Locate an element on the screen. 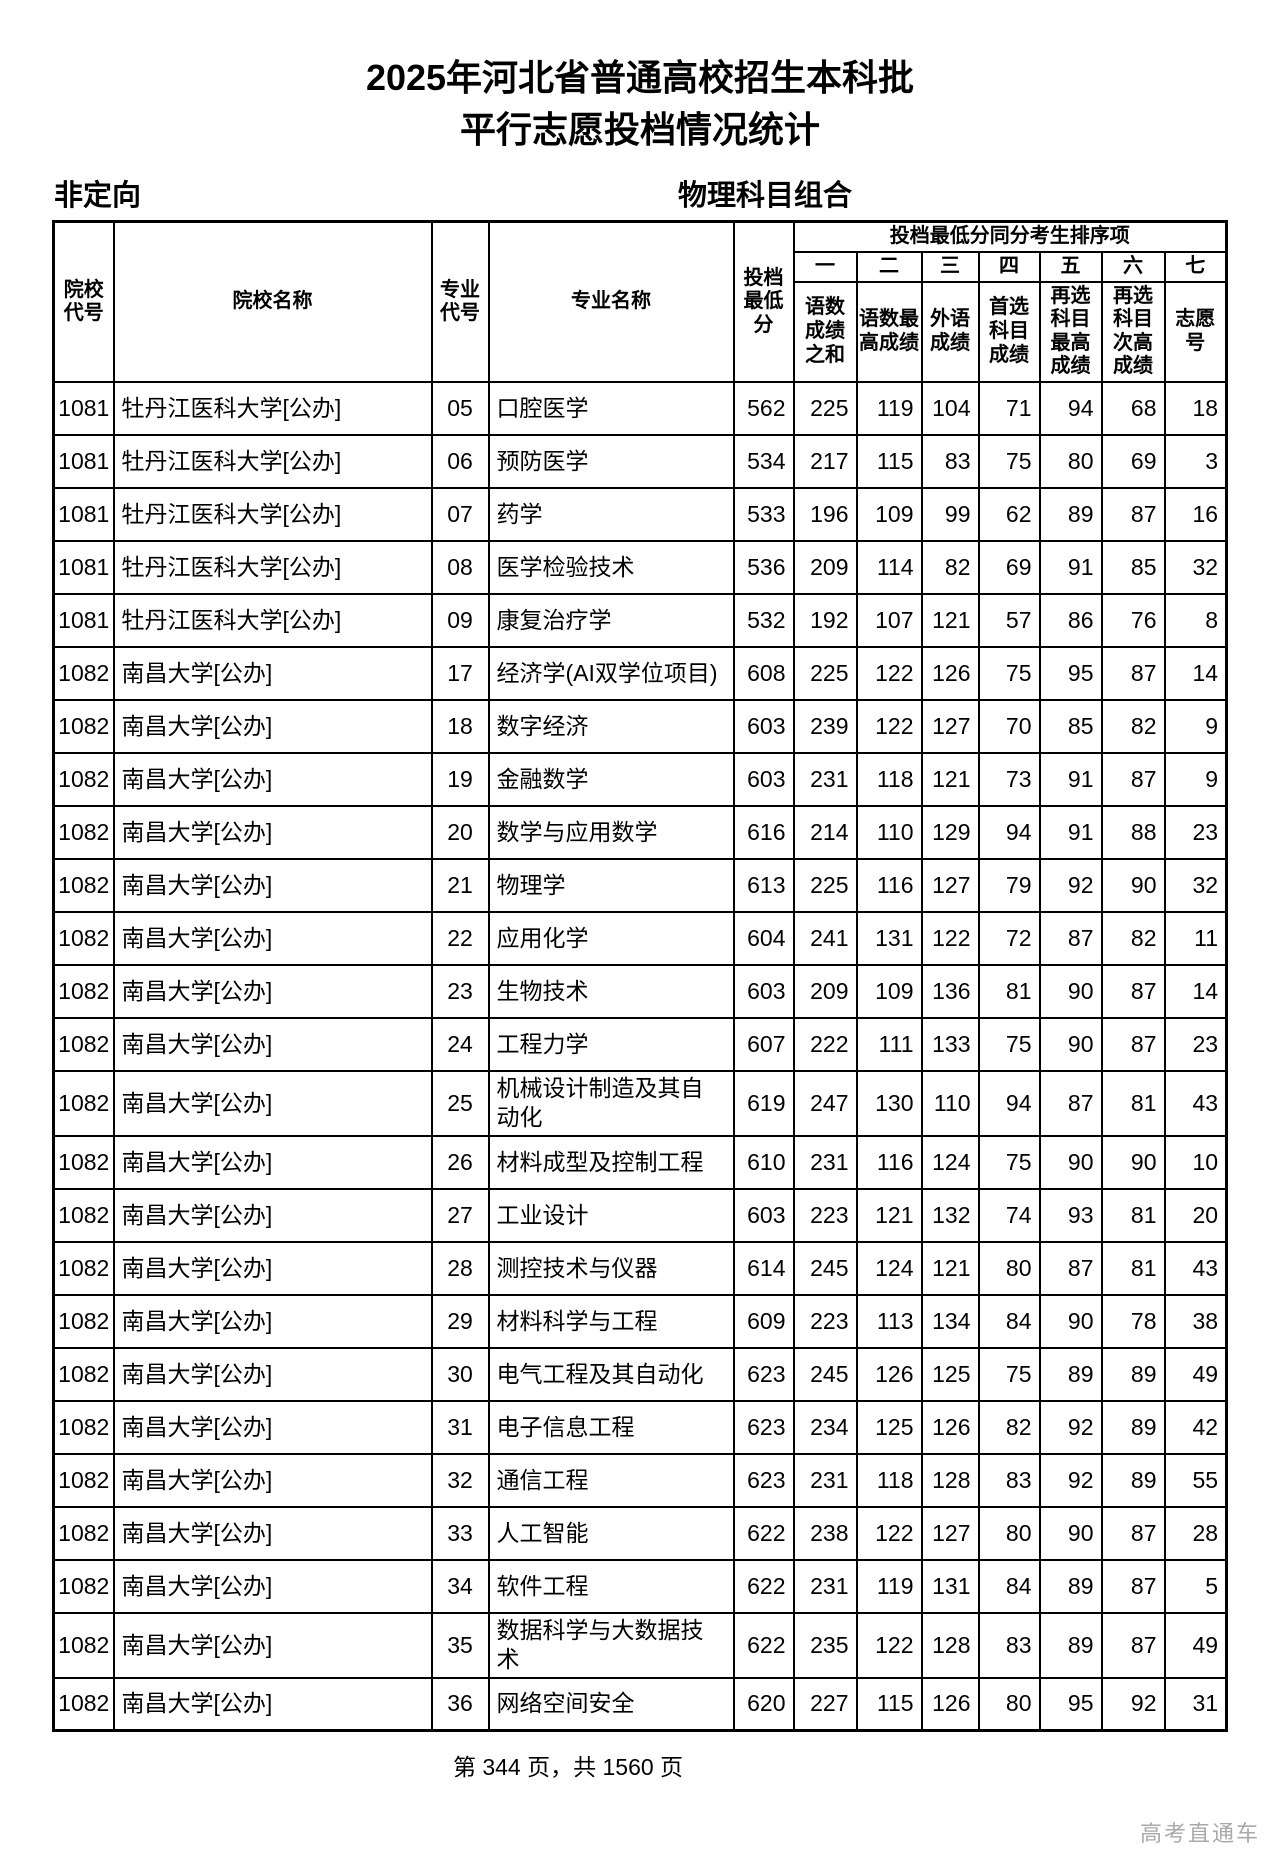 This screenshot has height=1862, width=1280. major-code-cell: 27 is located at coordinates (460, 1215).